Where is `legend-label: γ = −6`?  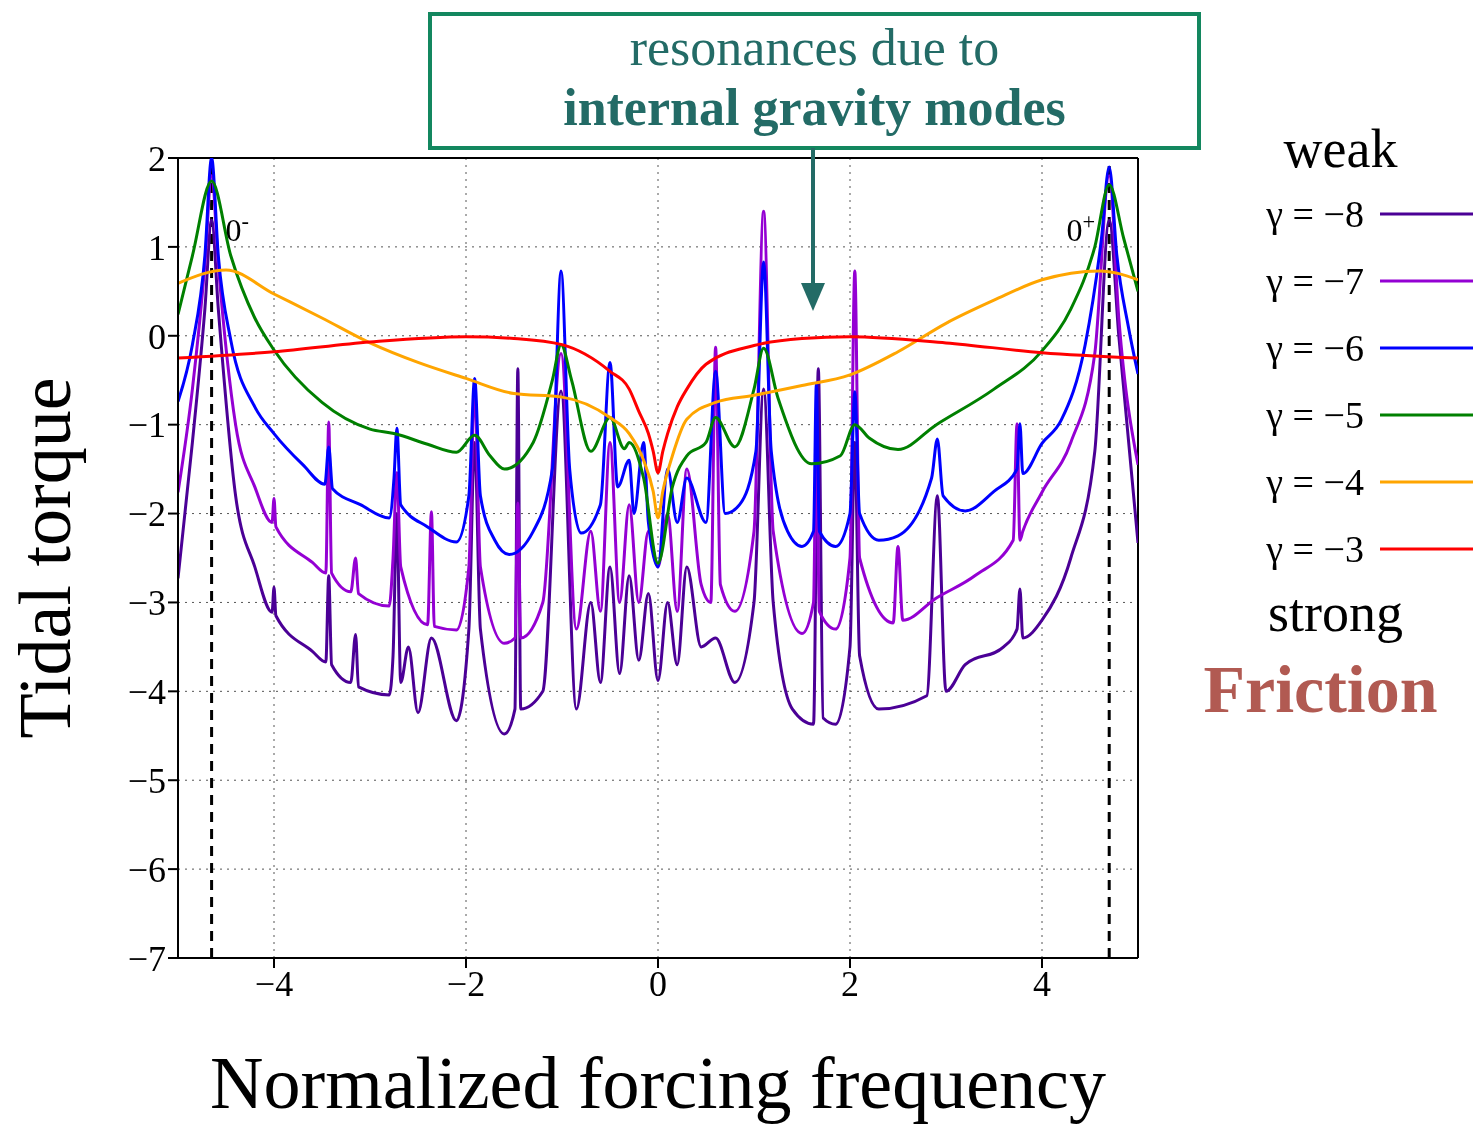 legend-label: γ = −6 is located at coordinates (1315, 347).